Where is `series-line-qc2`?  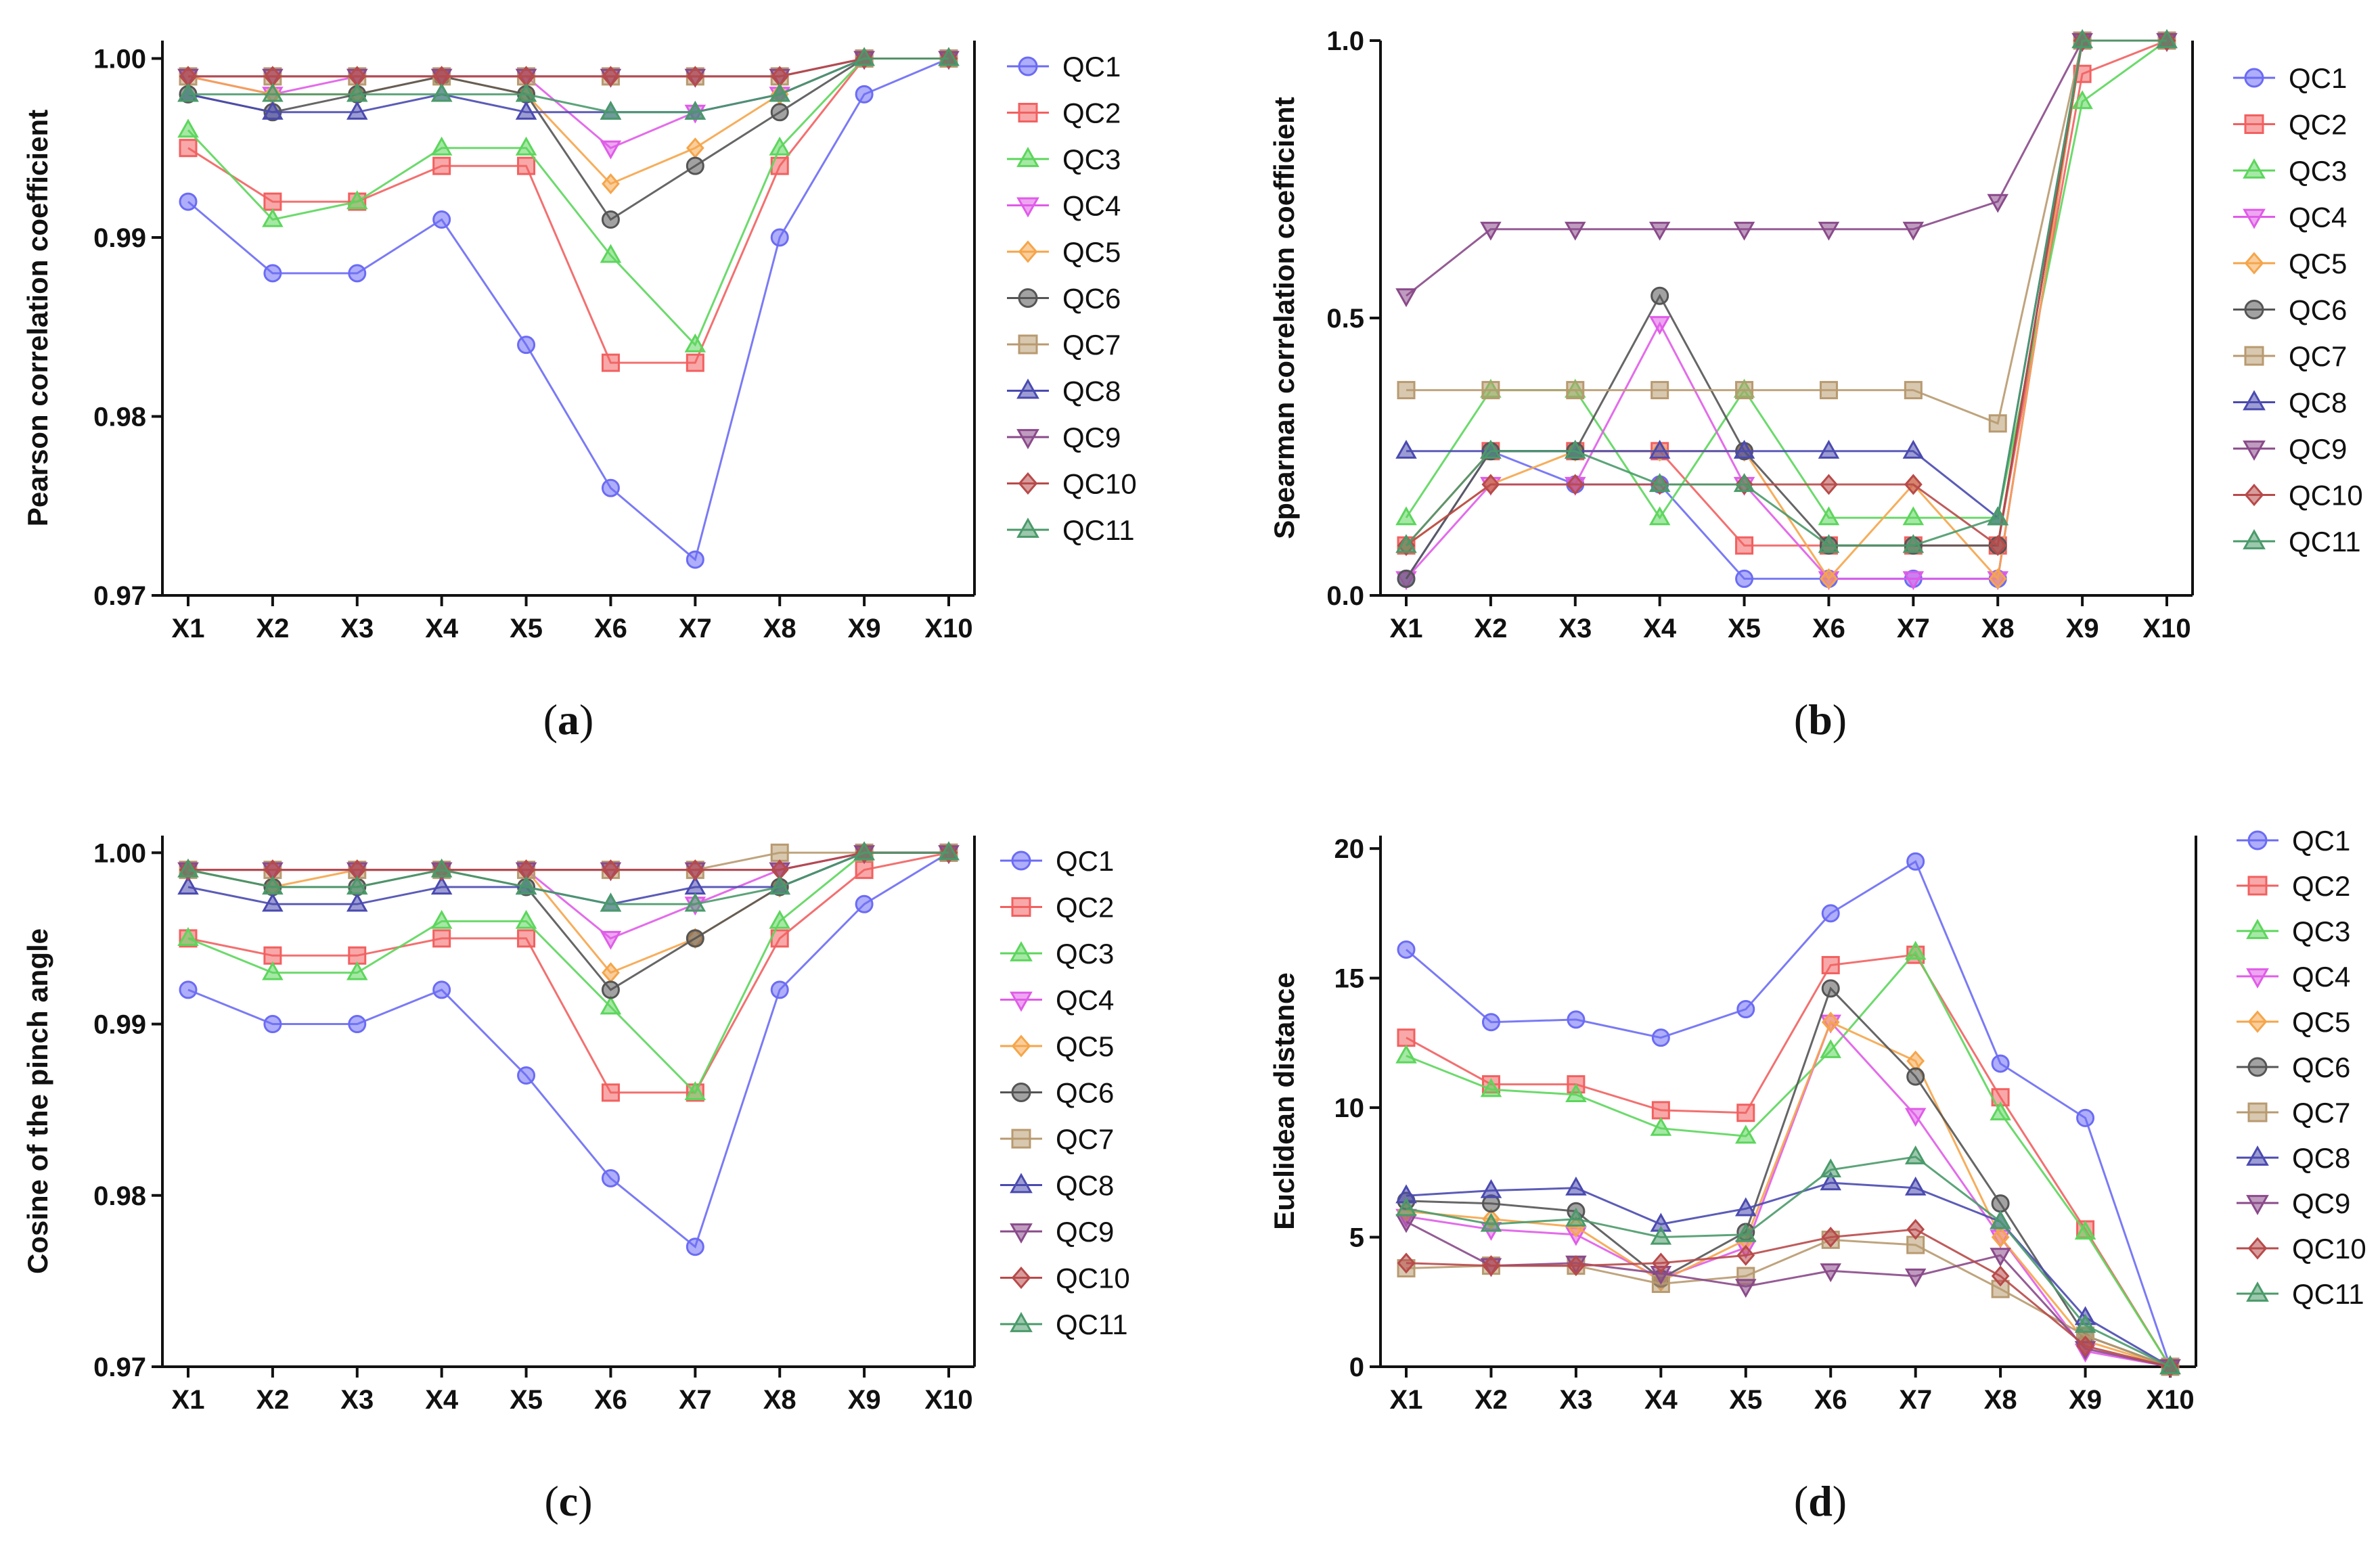 series-line-qc2 is located at coordinates (568, 972).